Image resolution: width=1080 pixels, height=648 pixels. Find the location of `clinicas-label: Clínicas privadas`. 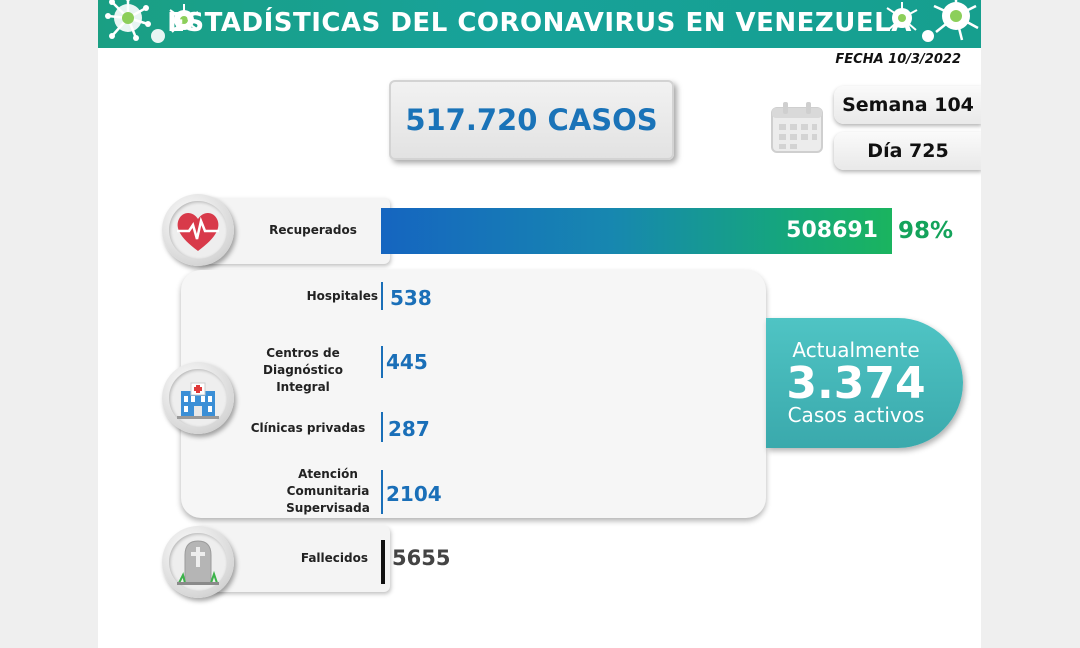

clinicas-label: Clínicas privadas is located at coordinates (308, 428).